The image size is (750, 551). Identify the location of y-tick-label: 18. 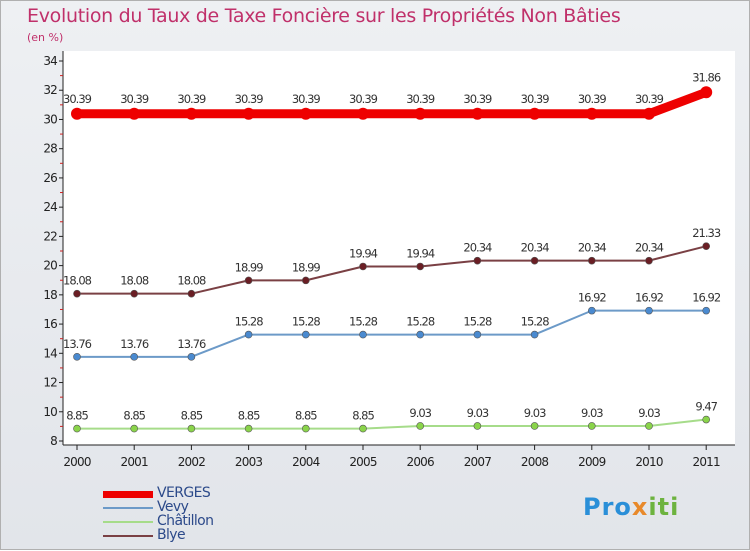
(50, 295).